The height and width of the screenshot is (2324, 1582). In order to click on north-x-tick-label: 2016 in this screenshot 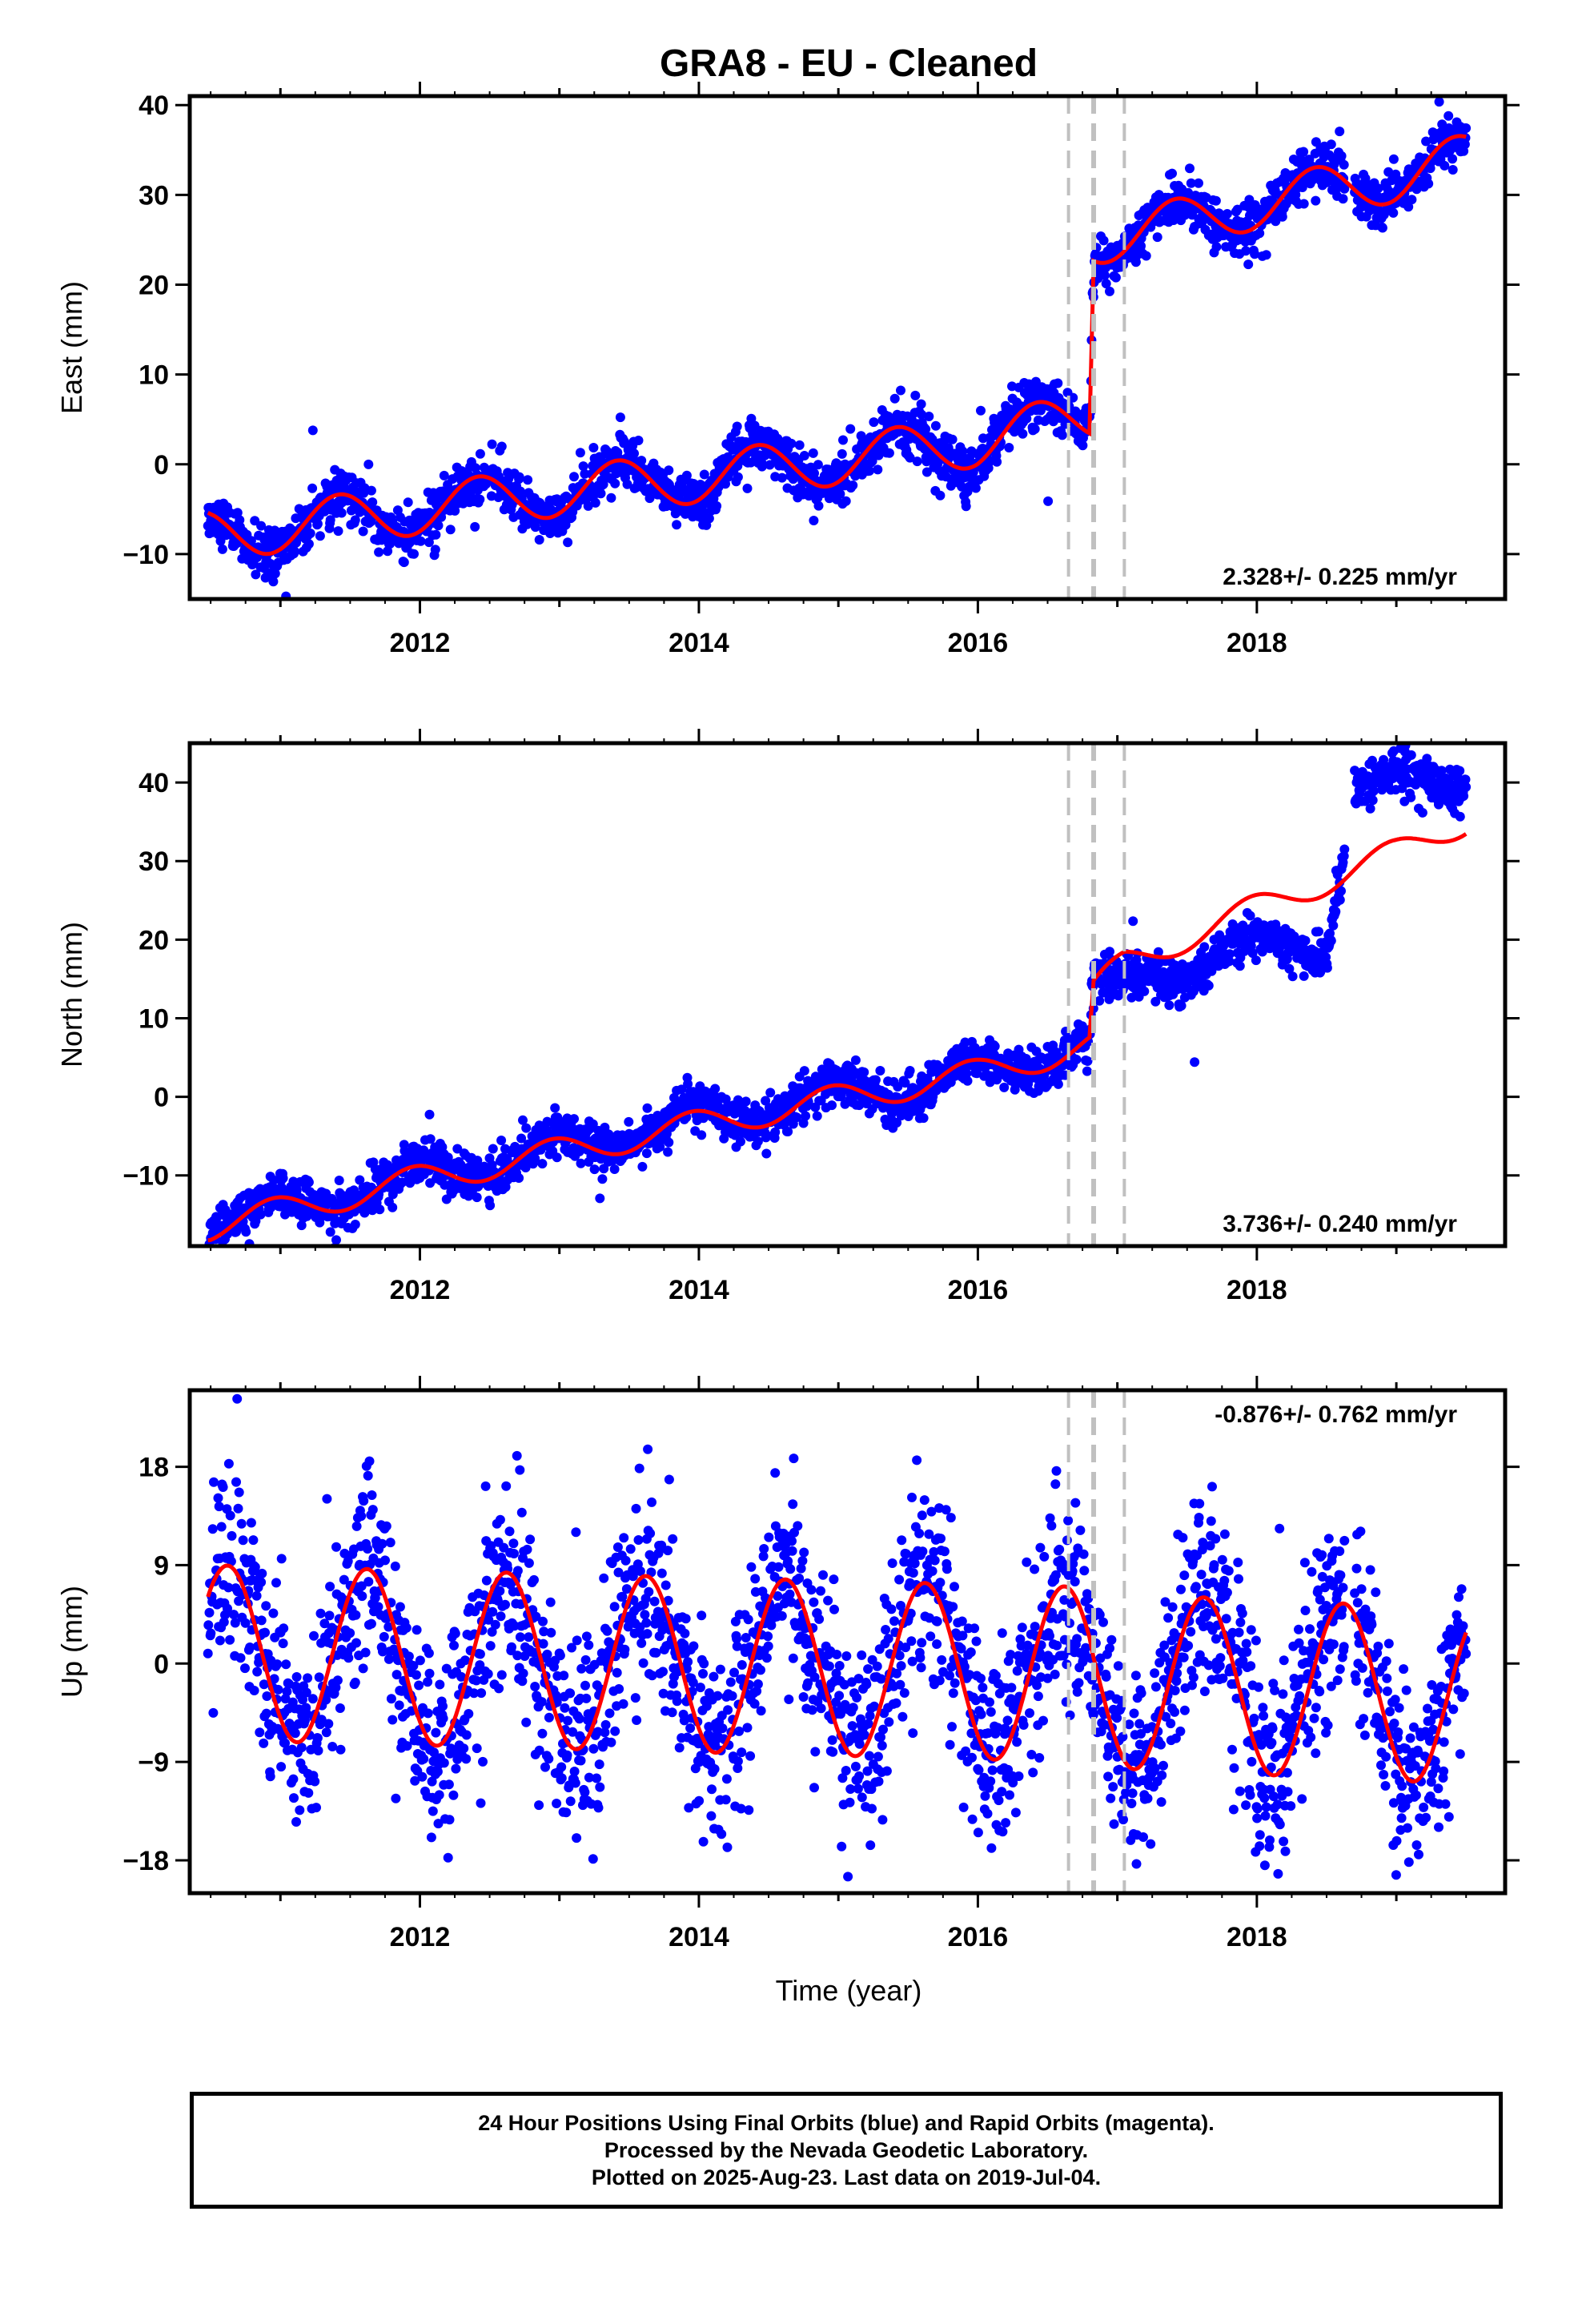, I will do `click(979, 1290)`.